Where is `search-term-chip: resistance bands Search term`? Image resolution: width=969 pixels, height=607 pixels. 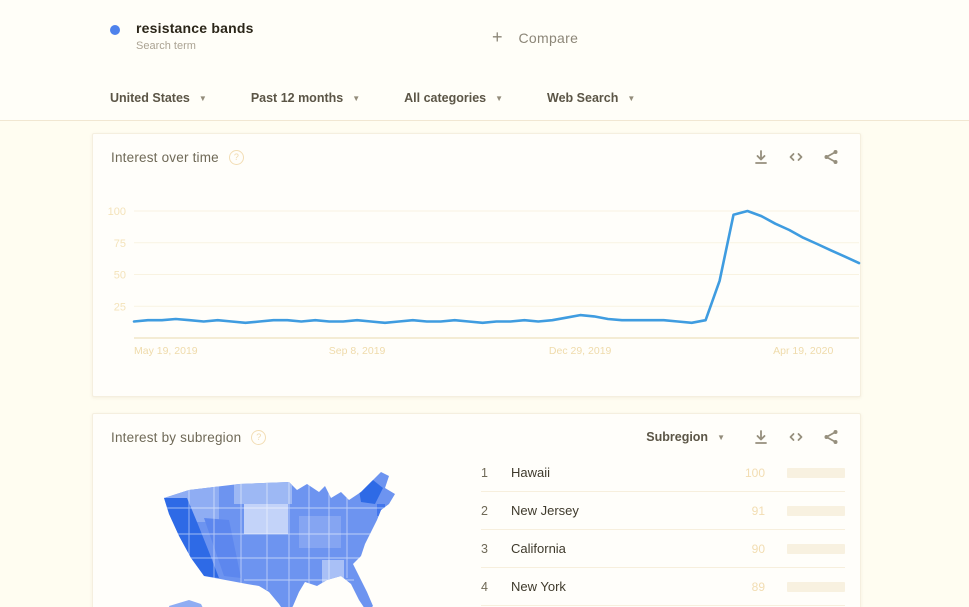 search-term-chip: resistance bands Search term is located at coordinates (182, 36).